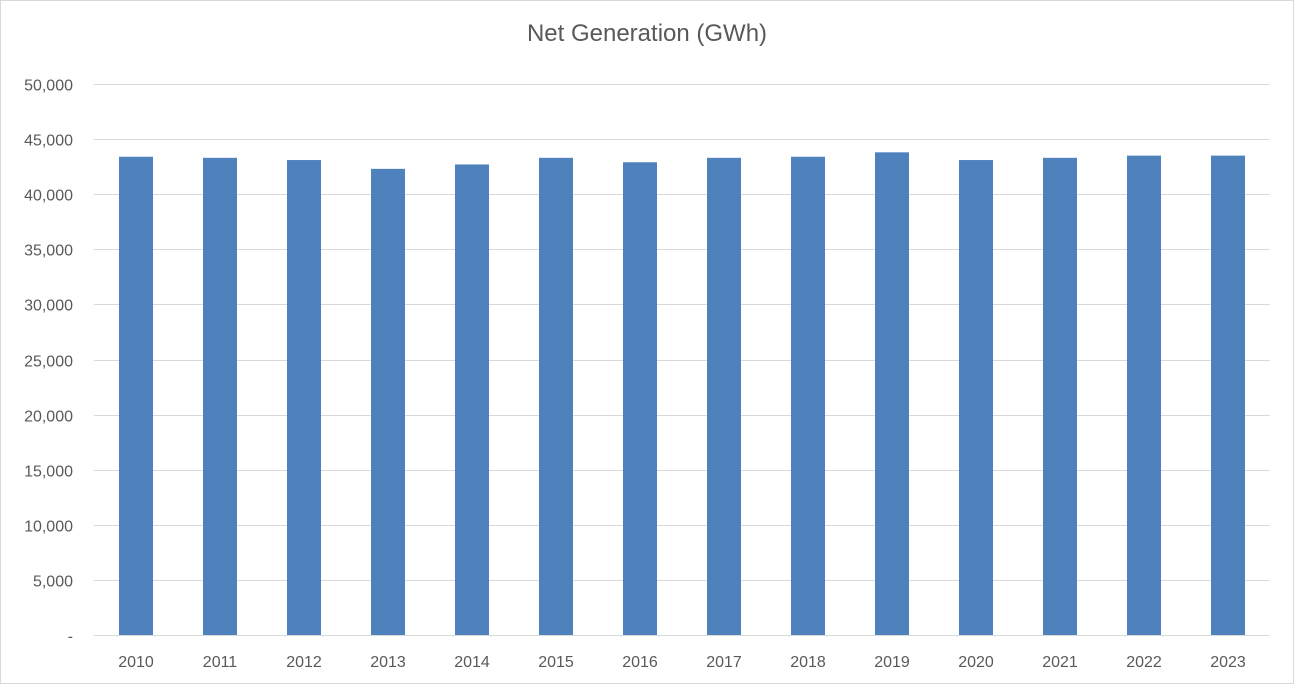 The image size is (1294, 684). What do you see at coordinates (892, 393) in the screenshot?
I see `bar-2019` at bounding box center [892, 393].